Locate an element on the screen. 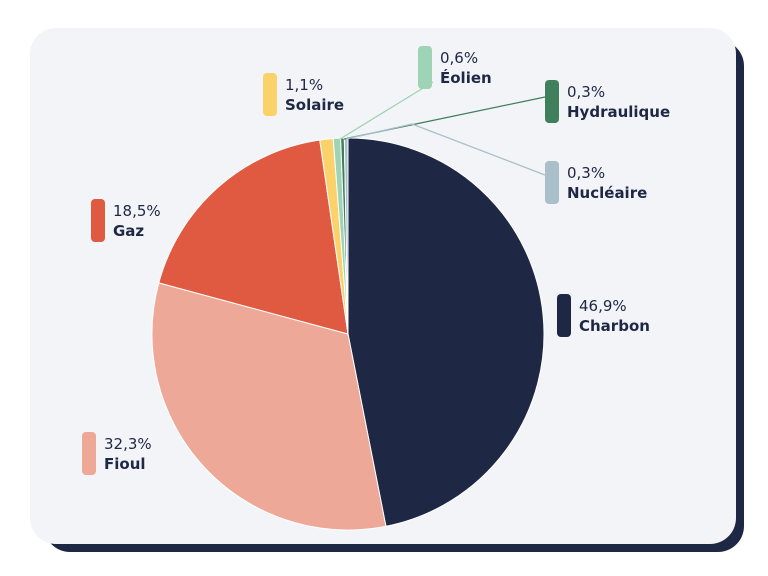 This screenshot has height=576, width=768. pie-slice-gaz is located at coordinates (253, 237).